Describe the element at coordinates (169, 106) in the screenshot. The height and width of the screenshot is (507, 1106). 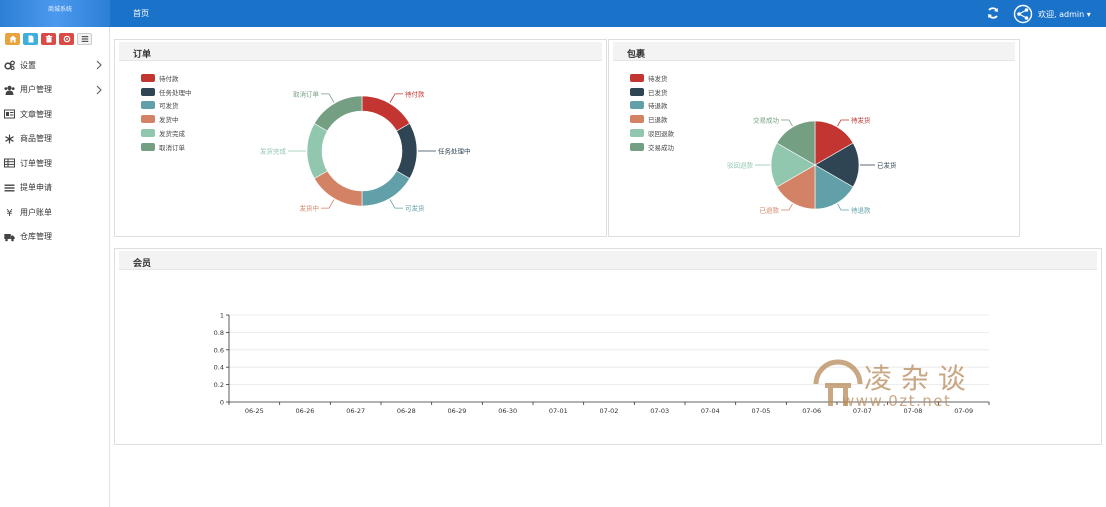
I see `legend-label: 可发货` at that location.